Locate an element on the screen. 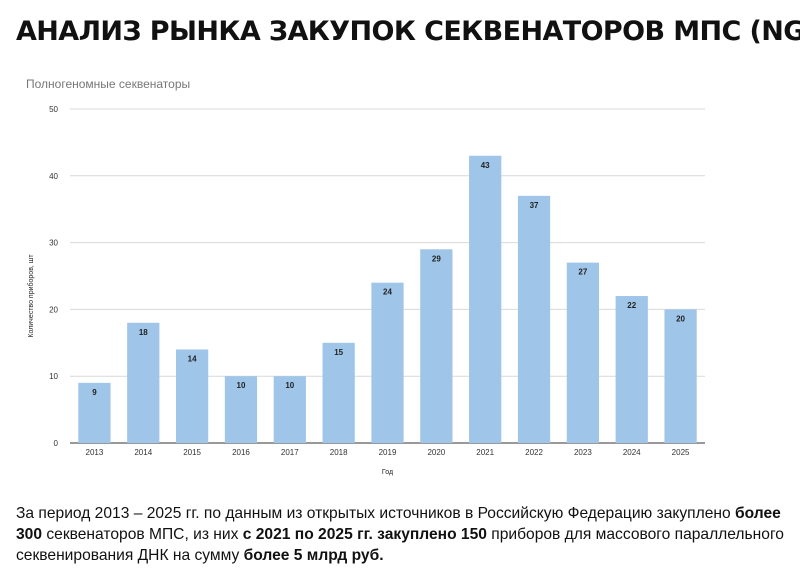 This screenshot has width=800, height=577. bar-2020 is located at coordinates (436, 346).